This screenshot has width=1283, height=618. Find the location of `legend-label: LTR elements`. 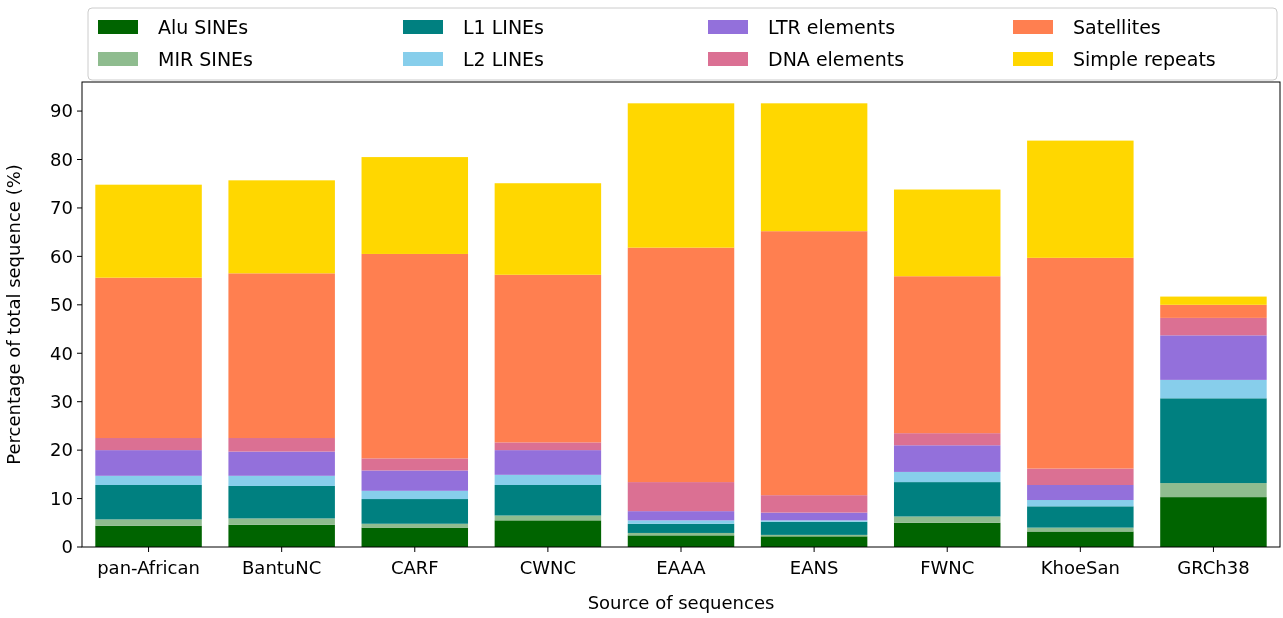

legend-label: LTR elements is located at coordinates (832, 27).